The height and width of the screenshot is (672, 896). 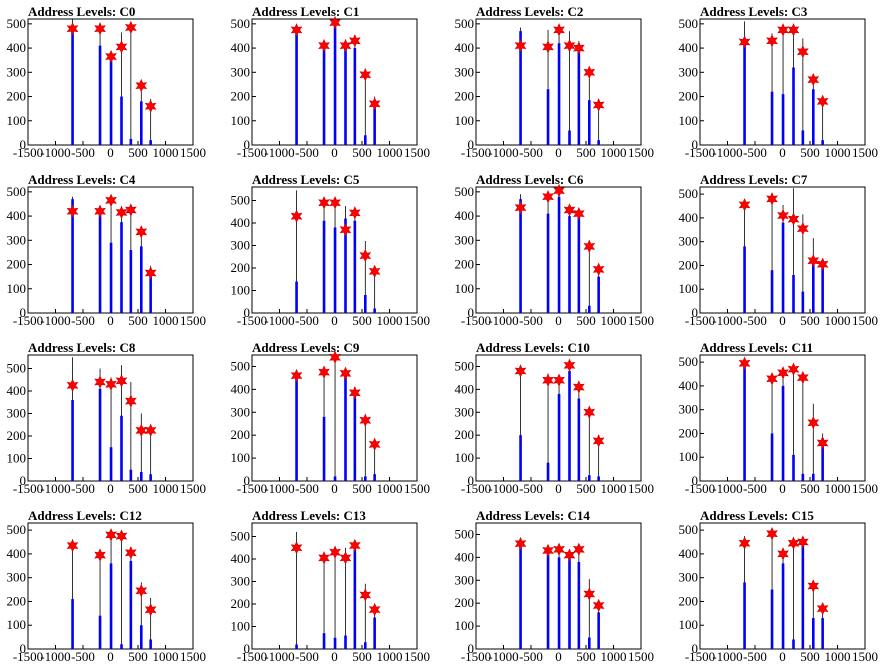 I want to click on chart-title: Address Levels: C0, so click(x=82, y=11).